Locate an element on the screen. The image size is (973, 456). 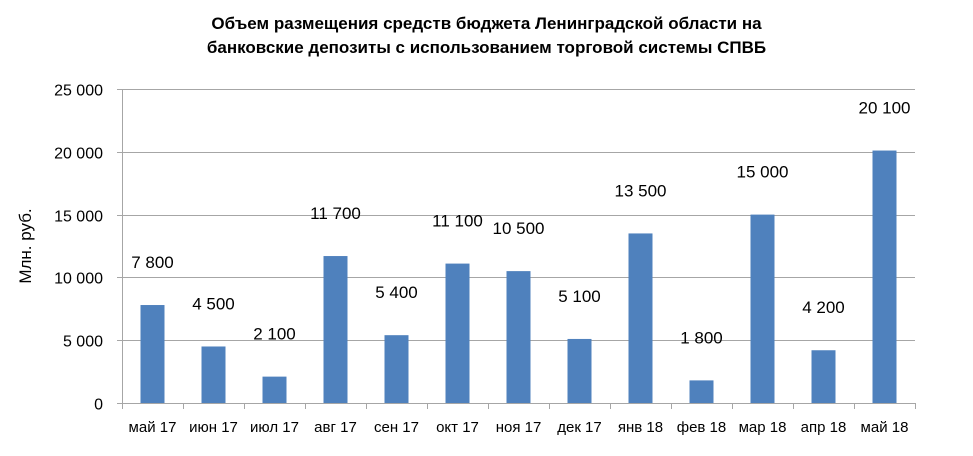
x-tick-label: сен 17 is located at coordinates (396, 427).